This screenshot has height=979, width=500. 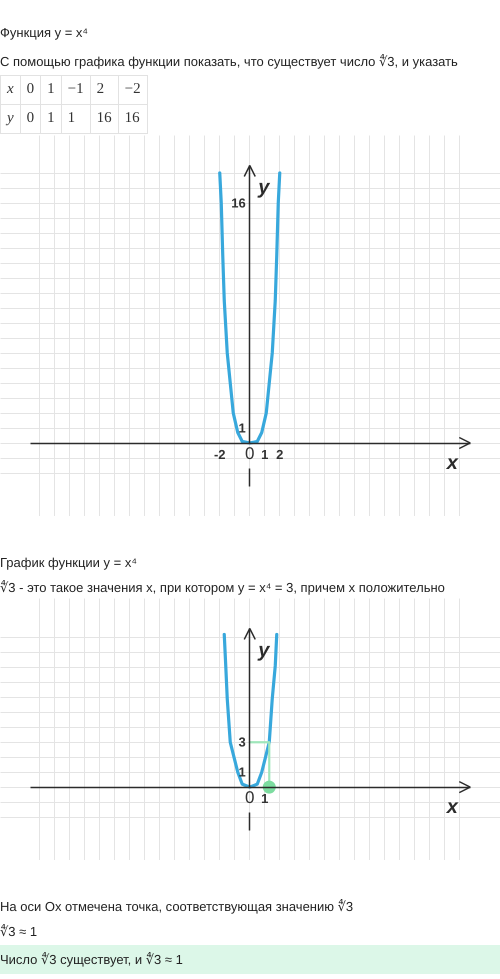 What do you see at coordinates (177, 907) in the screenshot?
I see `text: На оси Ox отмечена точка, соответствующая значению ∜3` at bounding box center [177, 907].